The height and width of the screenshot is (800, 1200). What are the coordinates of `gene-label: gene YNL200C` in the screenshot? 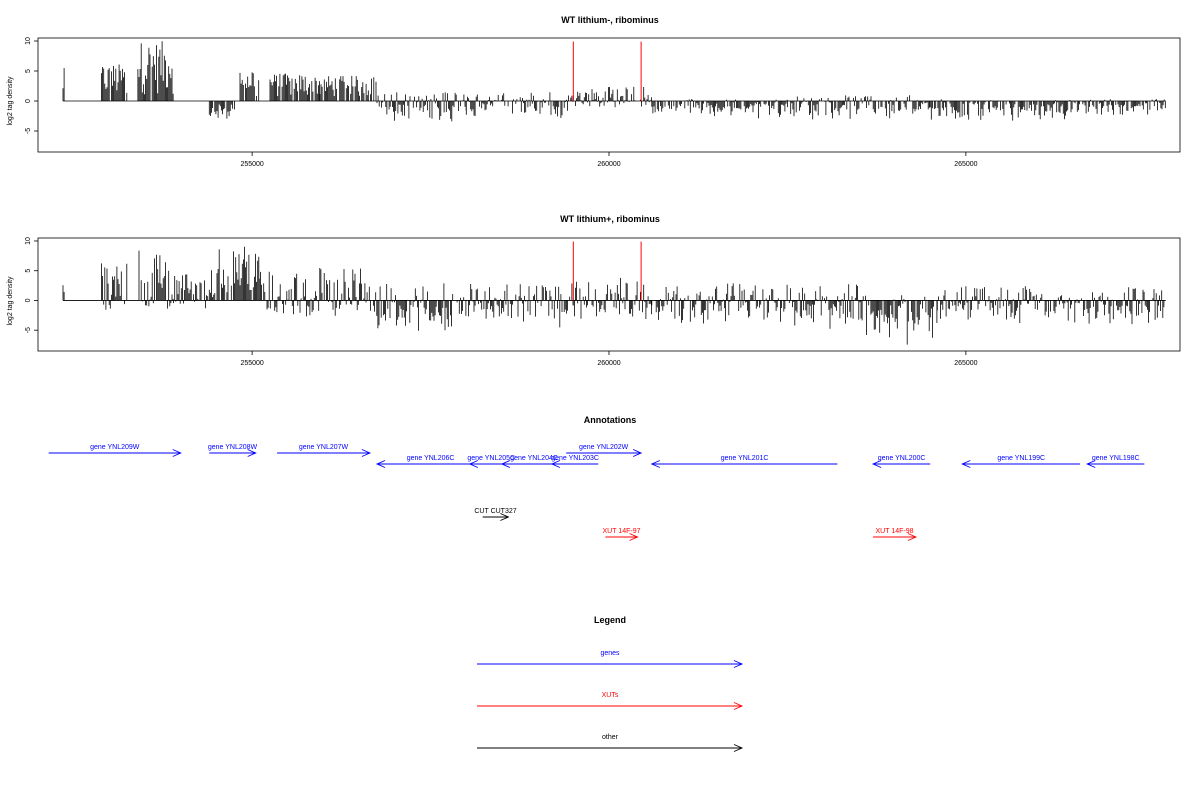 It's located at (902, 458).